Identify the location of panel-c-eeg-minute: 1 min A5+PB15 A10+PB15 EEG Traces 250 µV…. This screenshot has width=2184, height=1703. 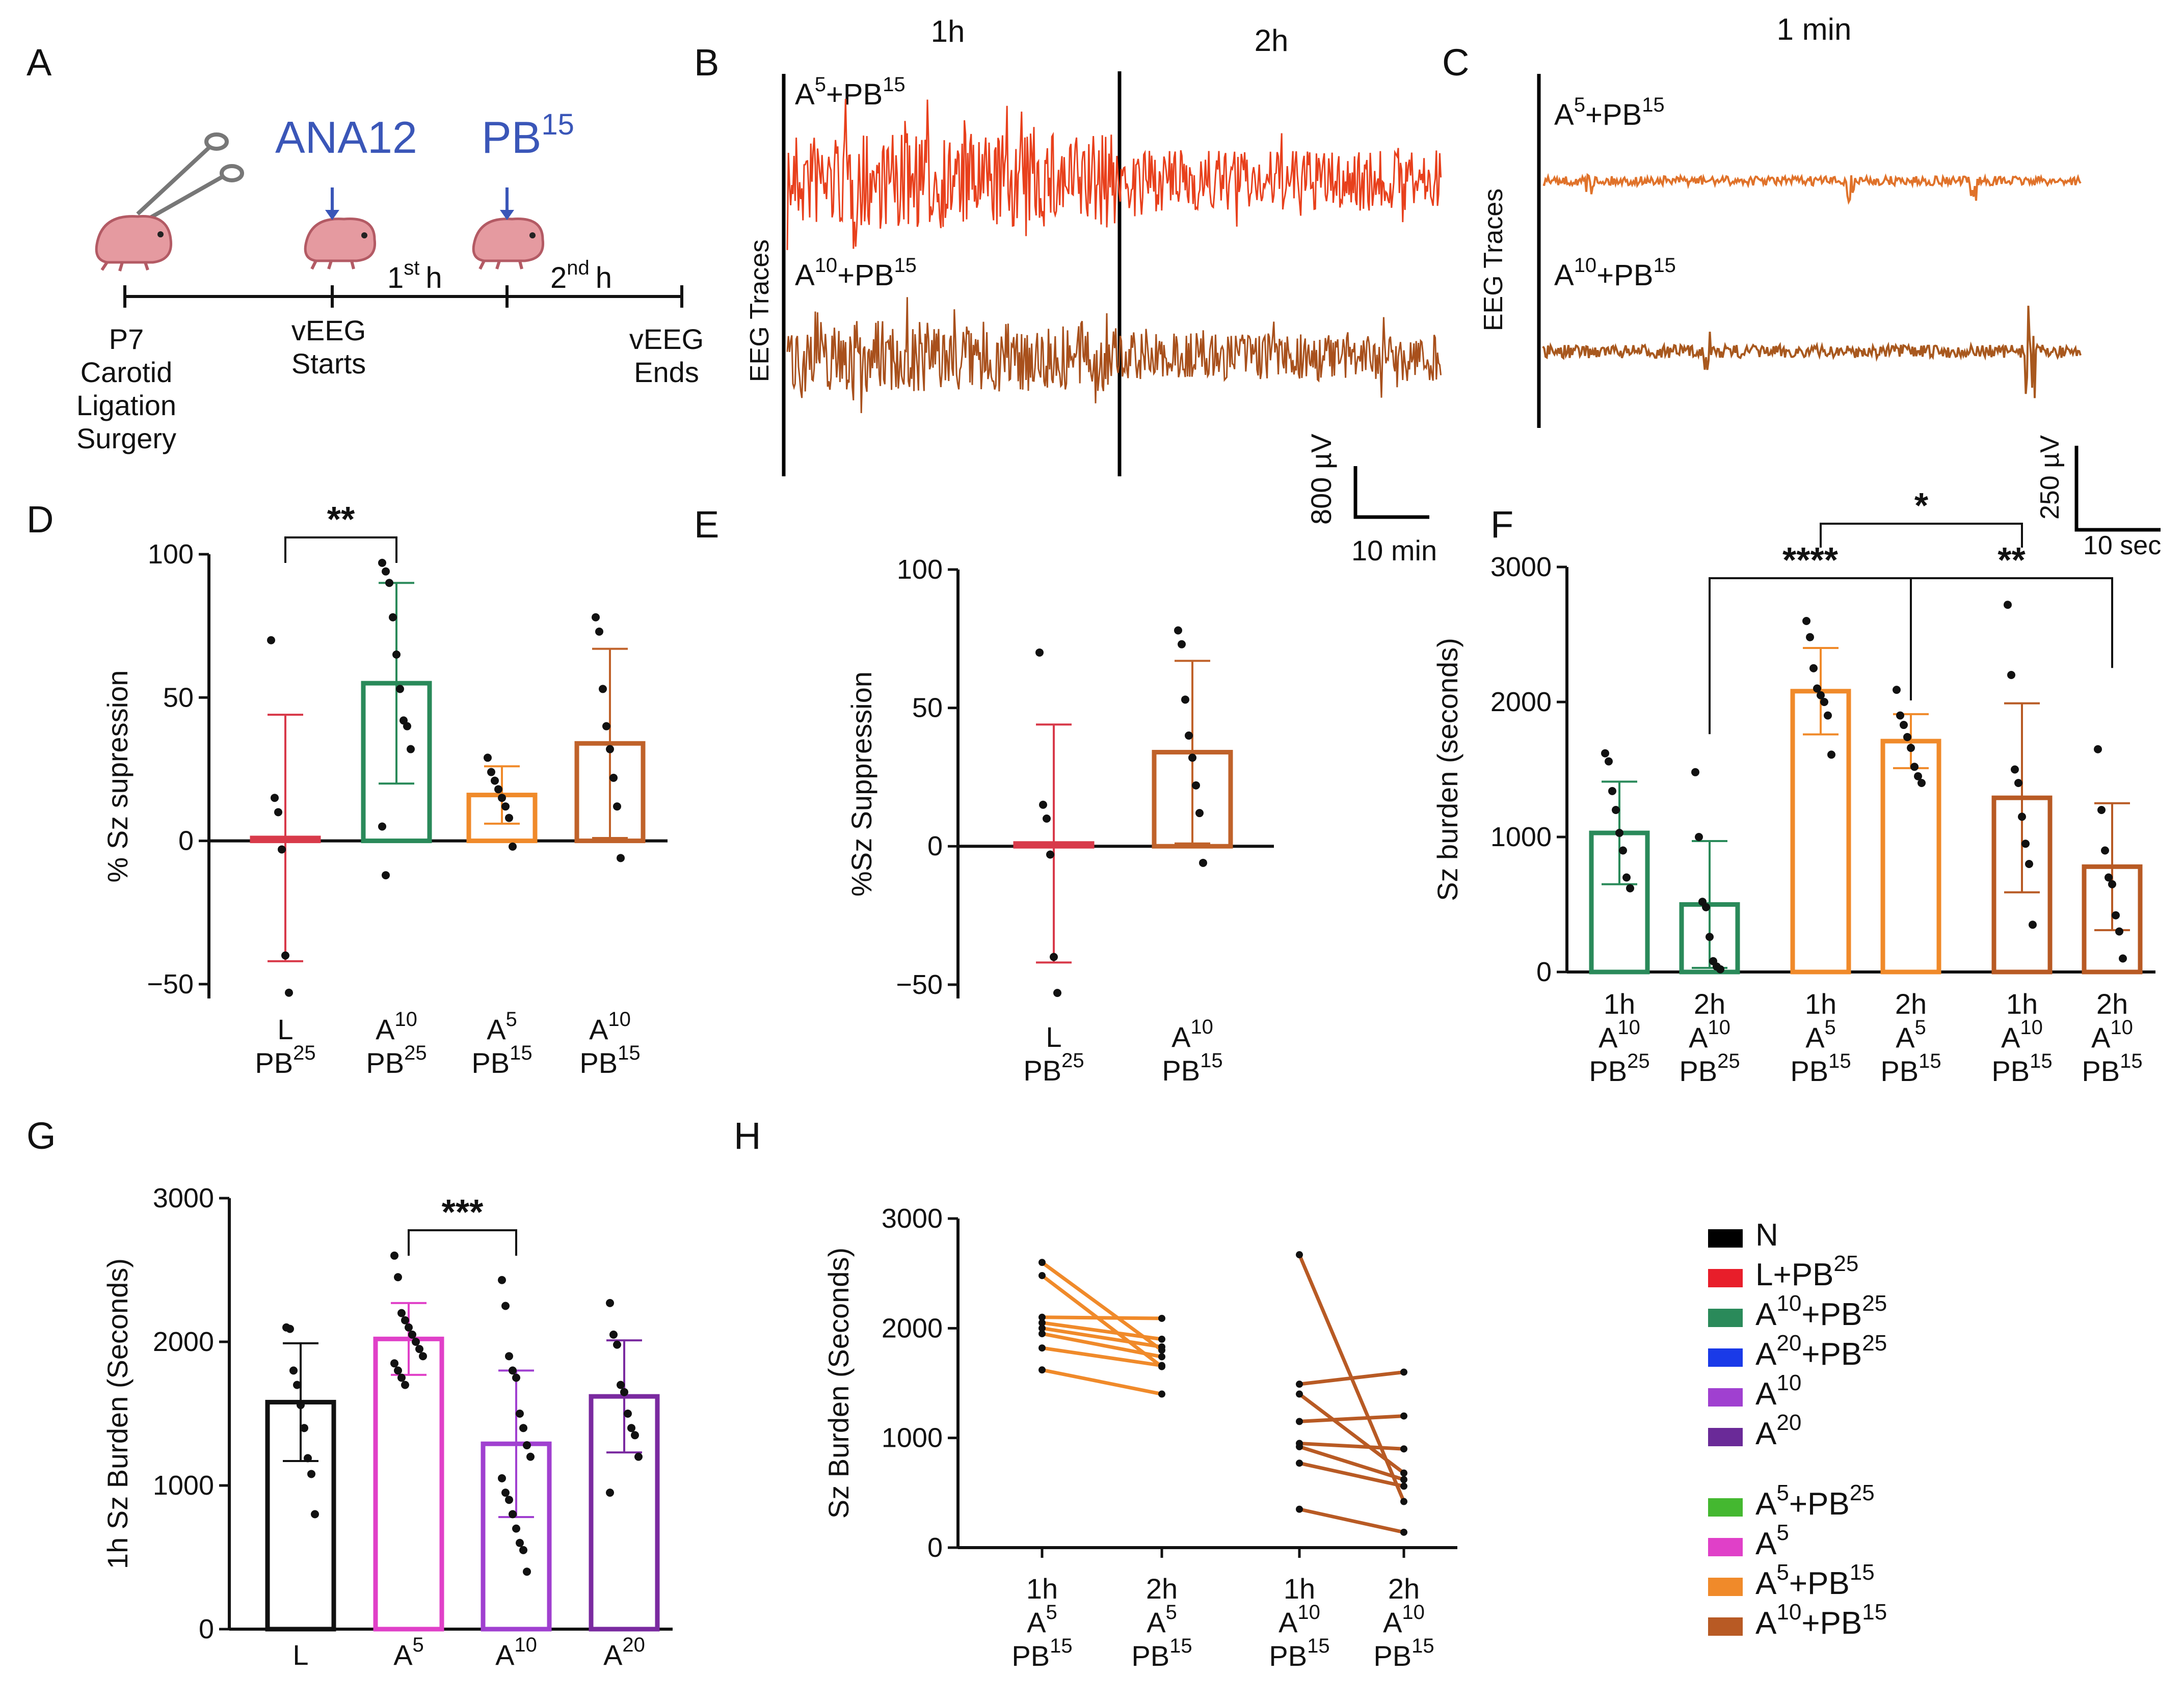
(1820, 286).